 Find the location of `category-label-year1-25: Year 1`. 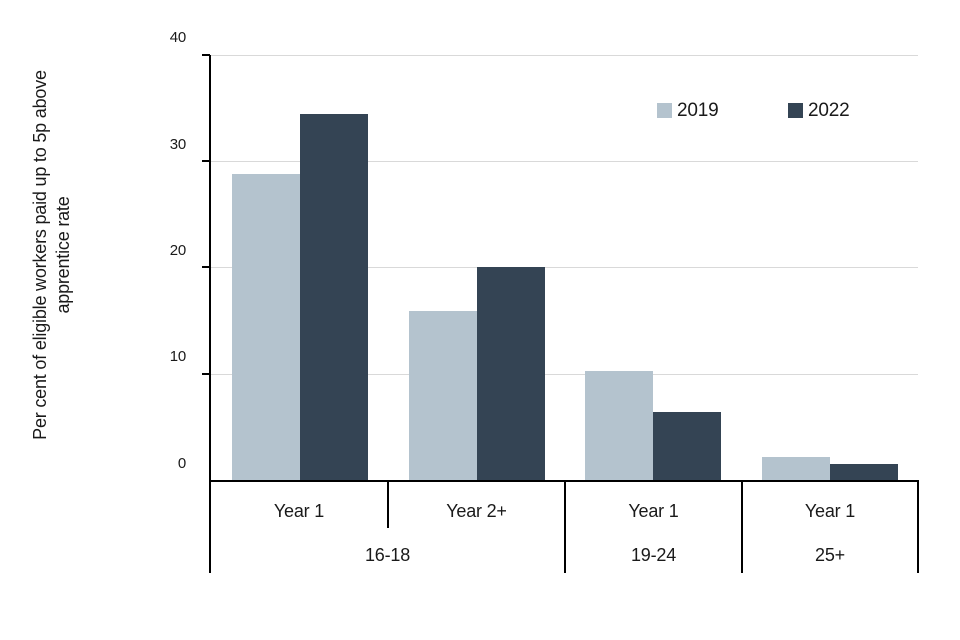

category-label-year1-25: Year 1 is located at coordinates (830, 511).